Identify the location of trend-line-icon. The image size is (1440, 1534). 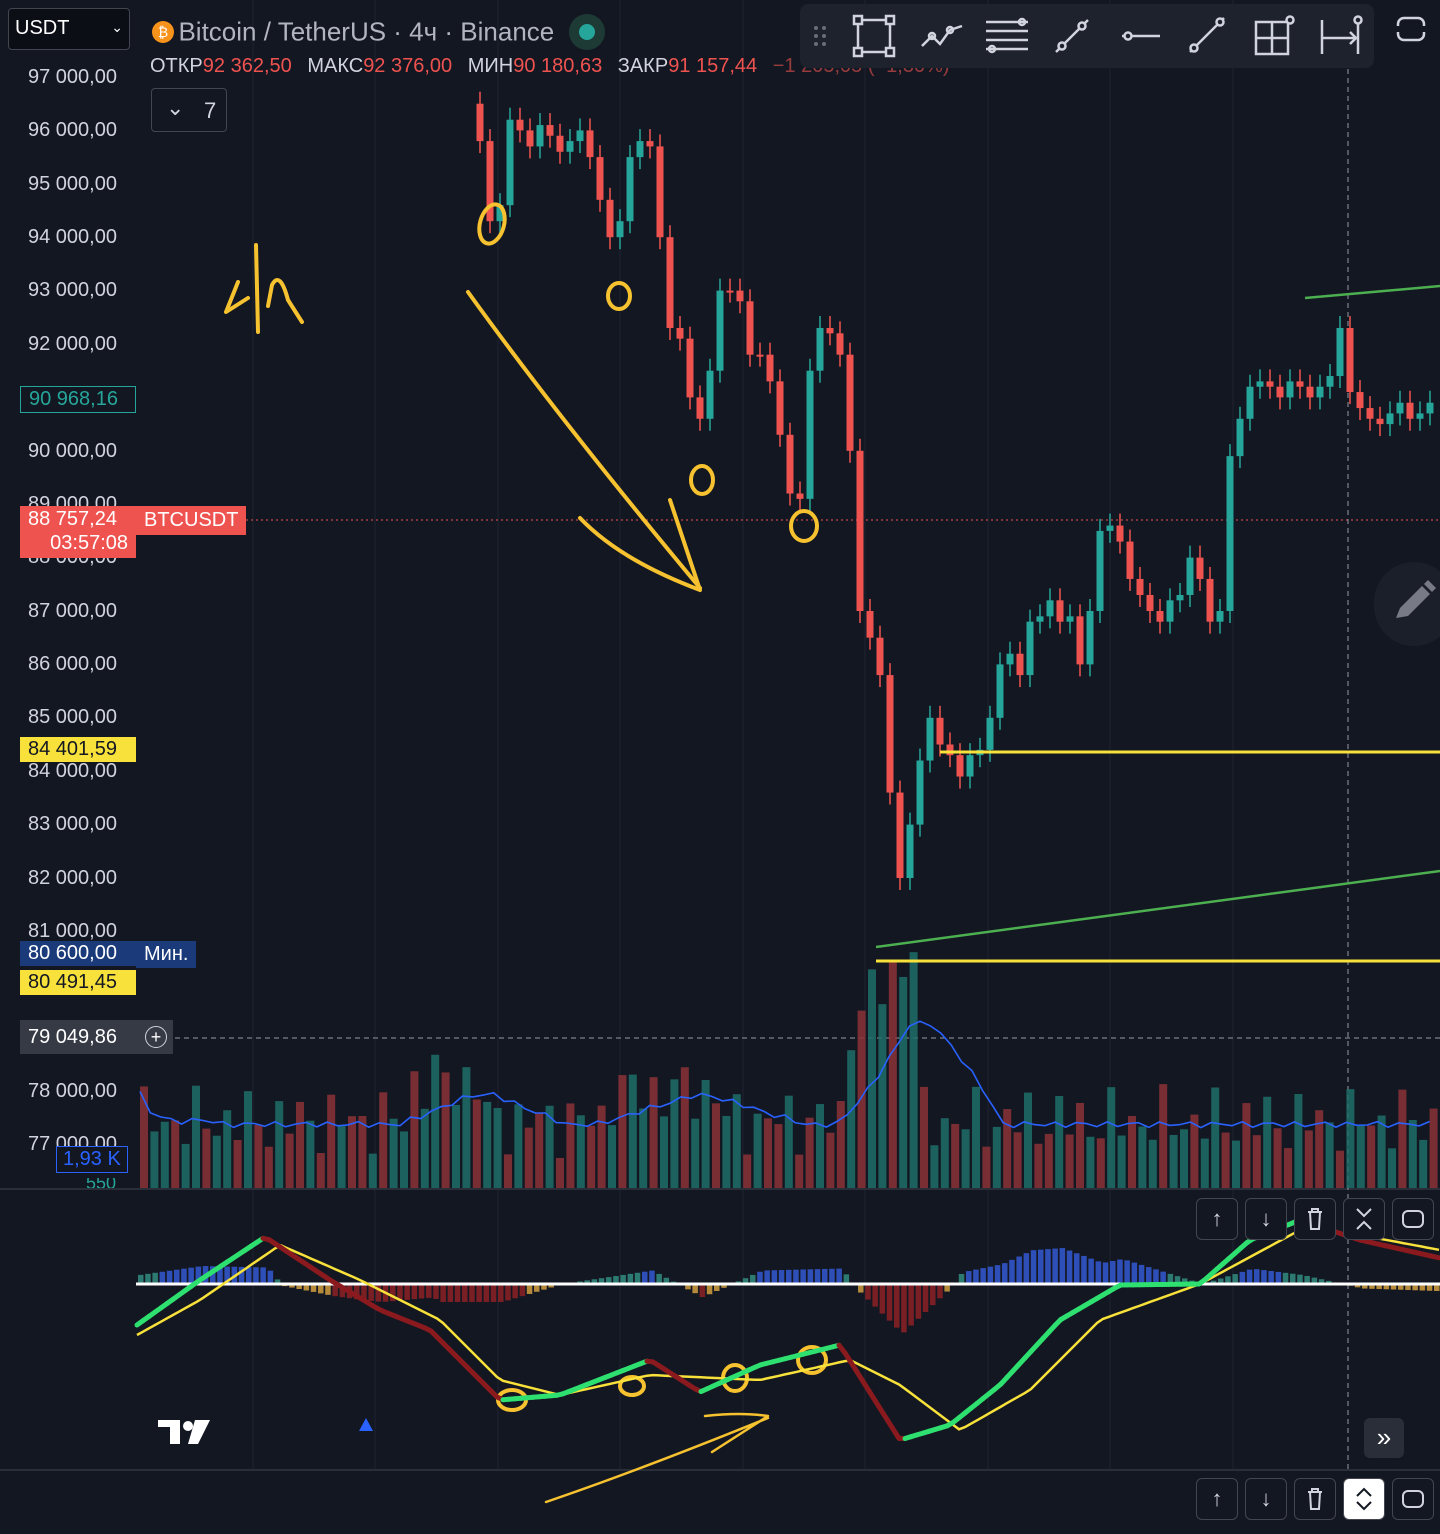
(1072, 36).